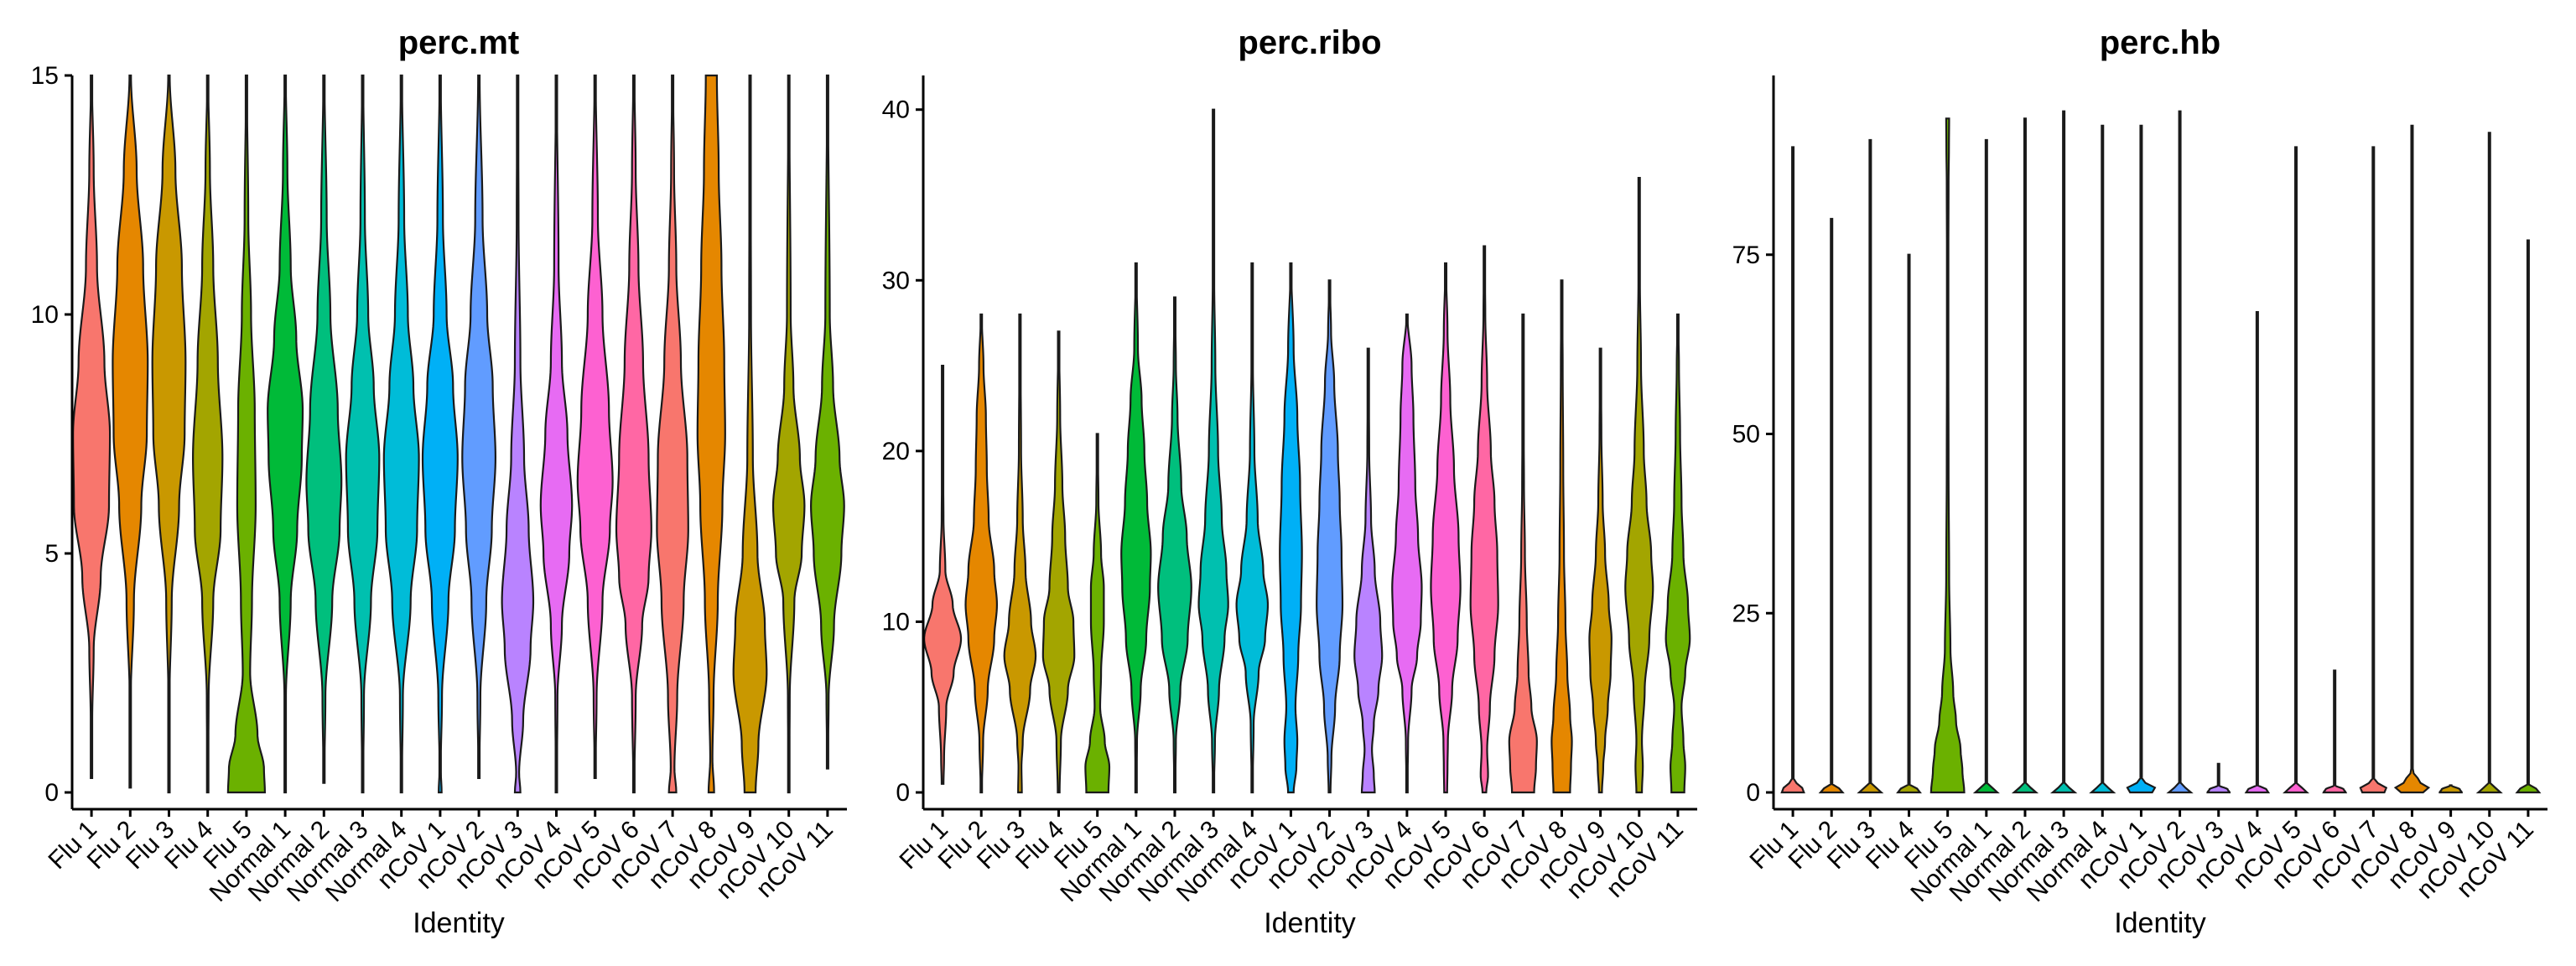 The height and width of the screenshot is (966, 2576). Describe the element at coordinates (1309, 42) in the screenshot. I see `panel-title: perc.ribo` at that location.